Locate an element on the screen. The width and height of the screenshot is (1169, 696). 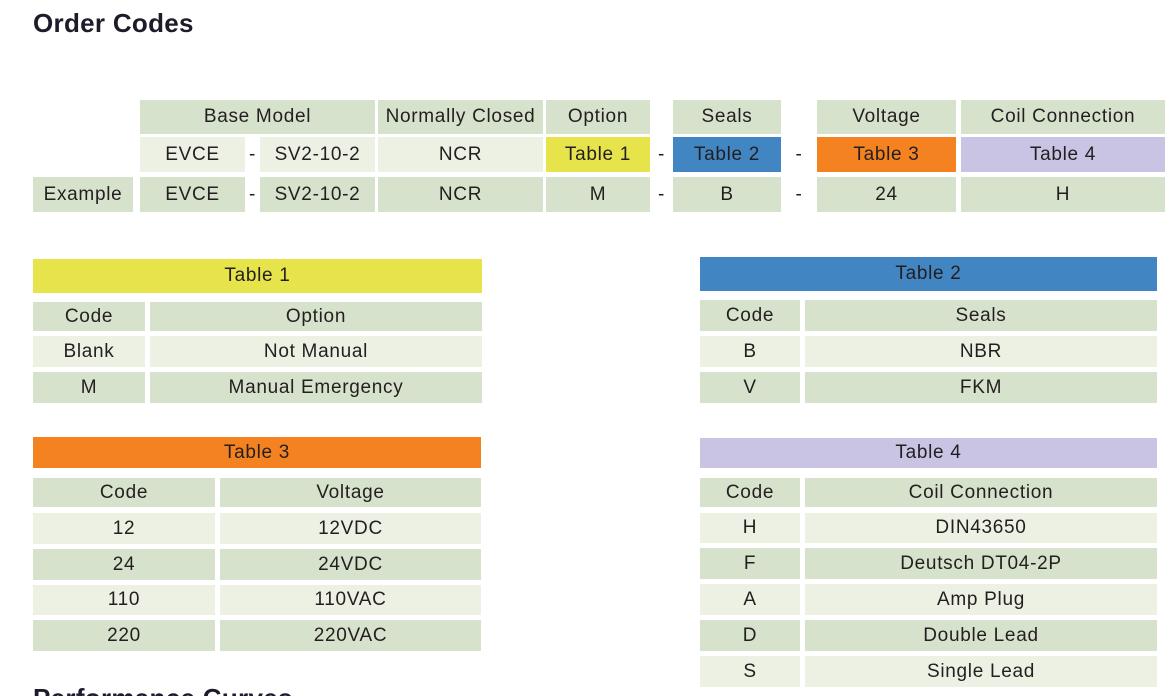
table2-row-code: V is located at coordinates (750, 387).